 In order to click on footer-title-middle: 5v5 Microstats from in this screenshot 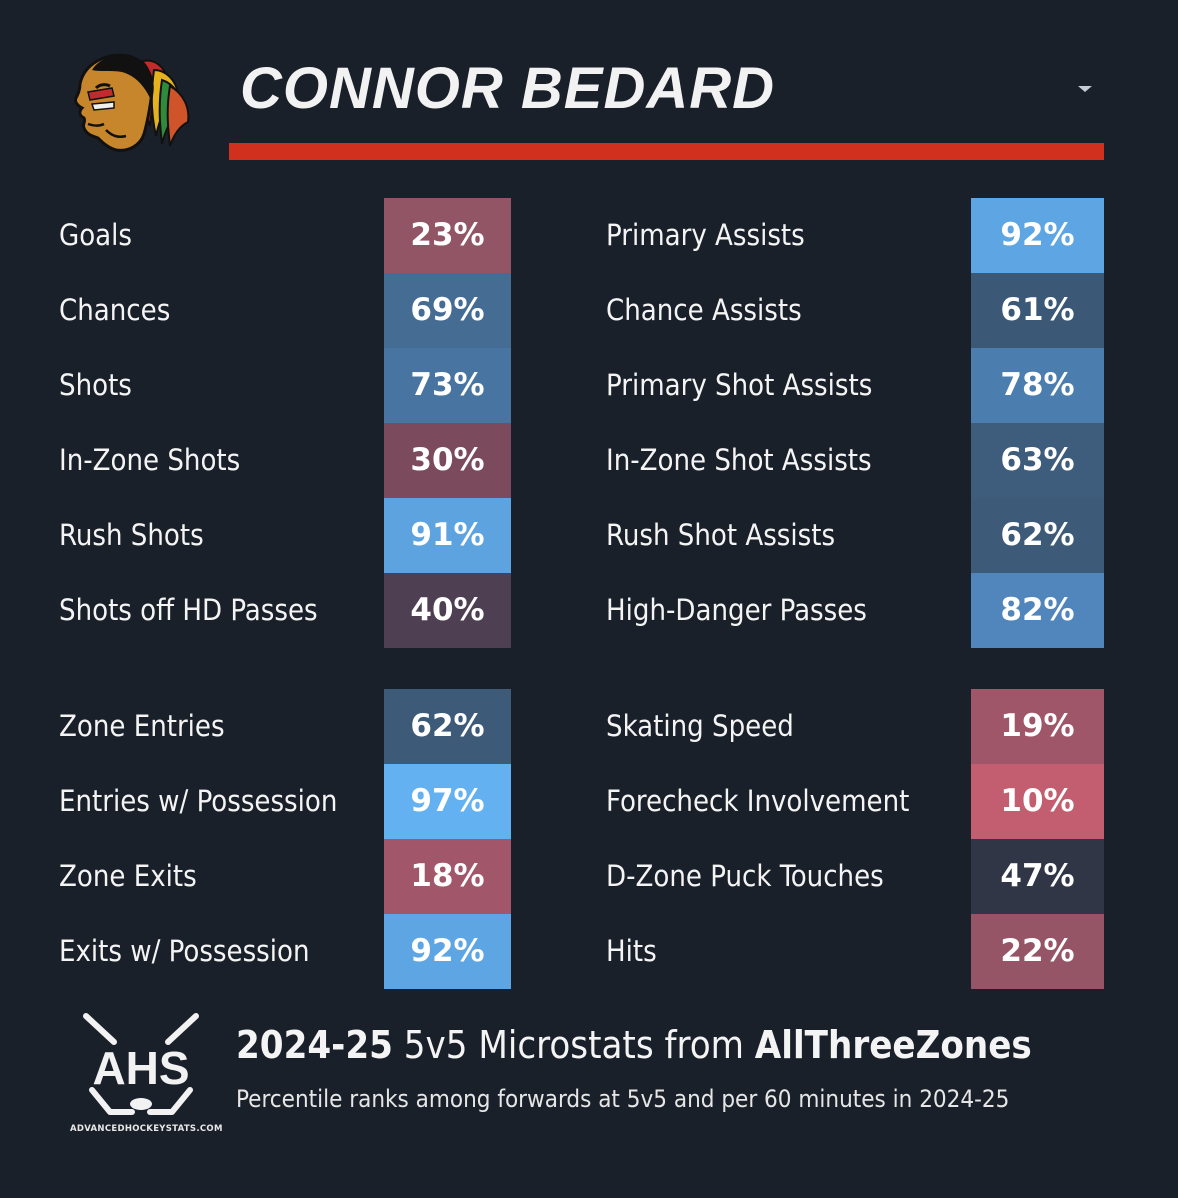, I will do `click(573, 1045)`.